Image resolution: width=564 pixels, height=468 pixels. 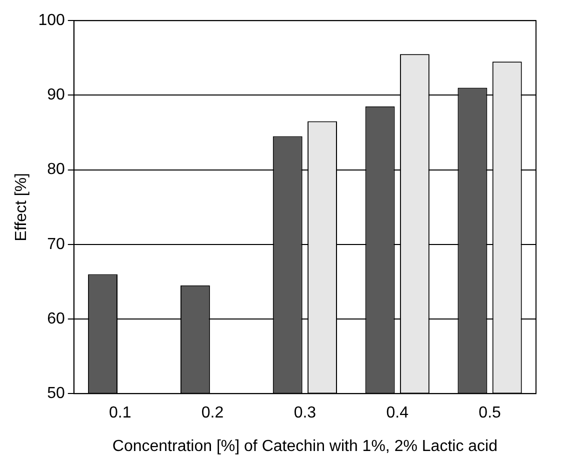 What do you see at coordinates (56, 95) in the screenshot?
I see `y-tick-label: 90` at bounding box center [56, 95].